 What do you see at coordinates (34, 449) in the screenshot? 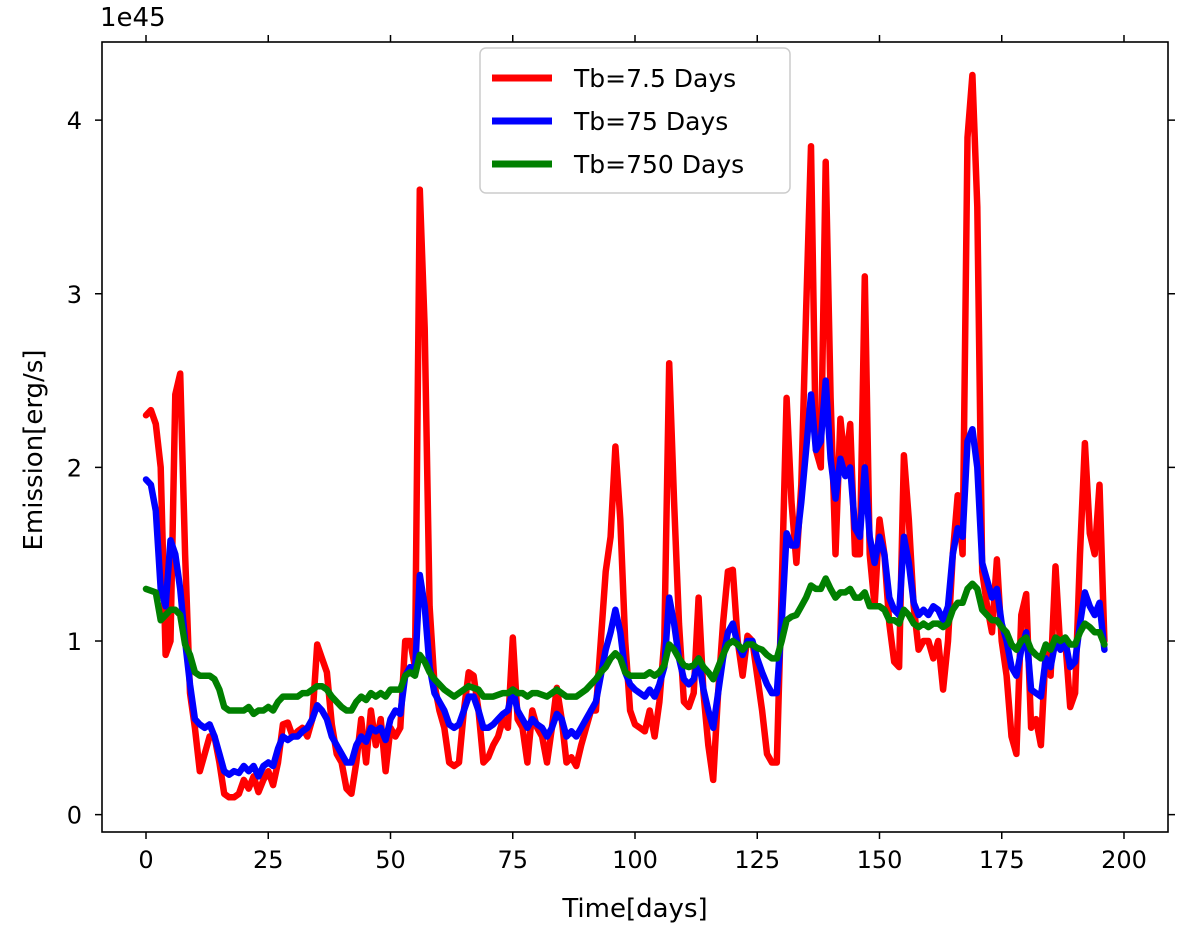
I see `y-axis-label: Emission[erg/s]` at bounding box center [34, 449].